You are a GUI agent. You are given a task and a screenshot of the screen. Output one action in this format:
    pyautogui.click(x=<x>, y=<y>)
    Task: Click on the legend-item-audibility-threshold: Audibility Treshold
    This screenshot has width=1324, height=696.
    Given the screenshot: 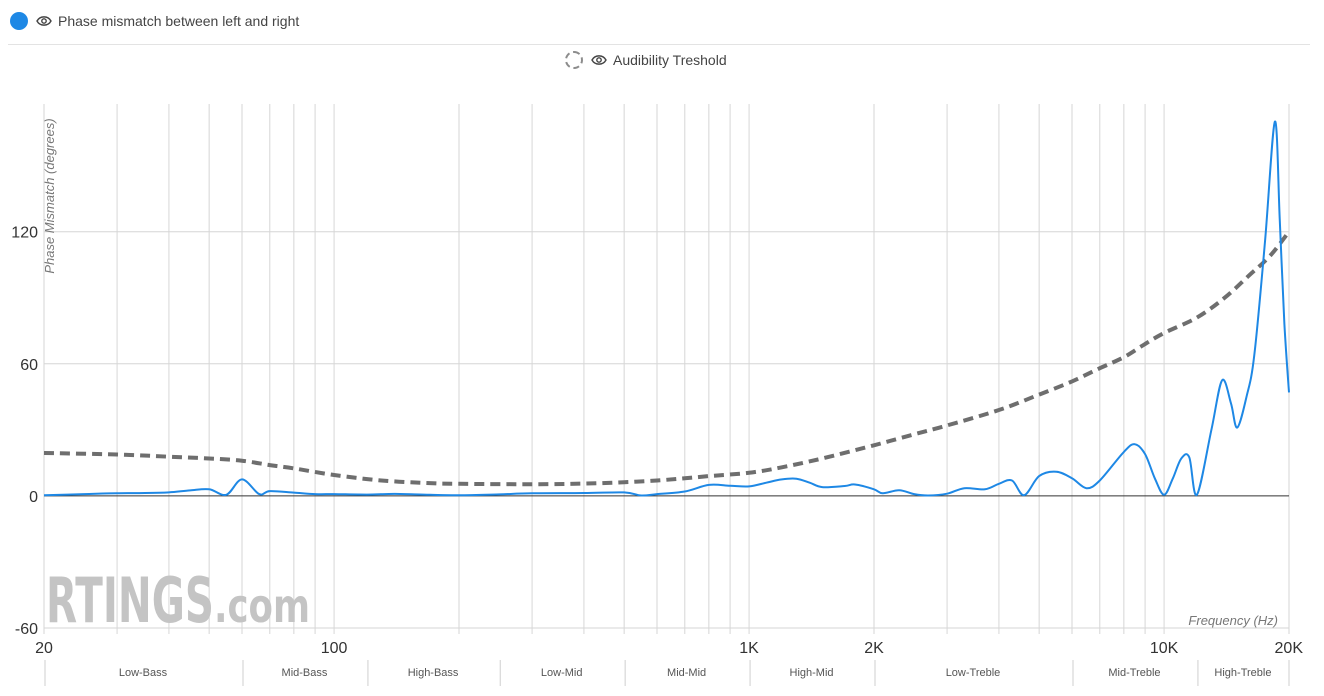 What is the action you would take?
    pyautogui.click(x=646, y=60)
    